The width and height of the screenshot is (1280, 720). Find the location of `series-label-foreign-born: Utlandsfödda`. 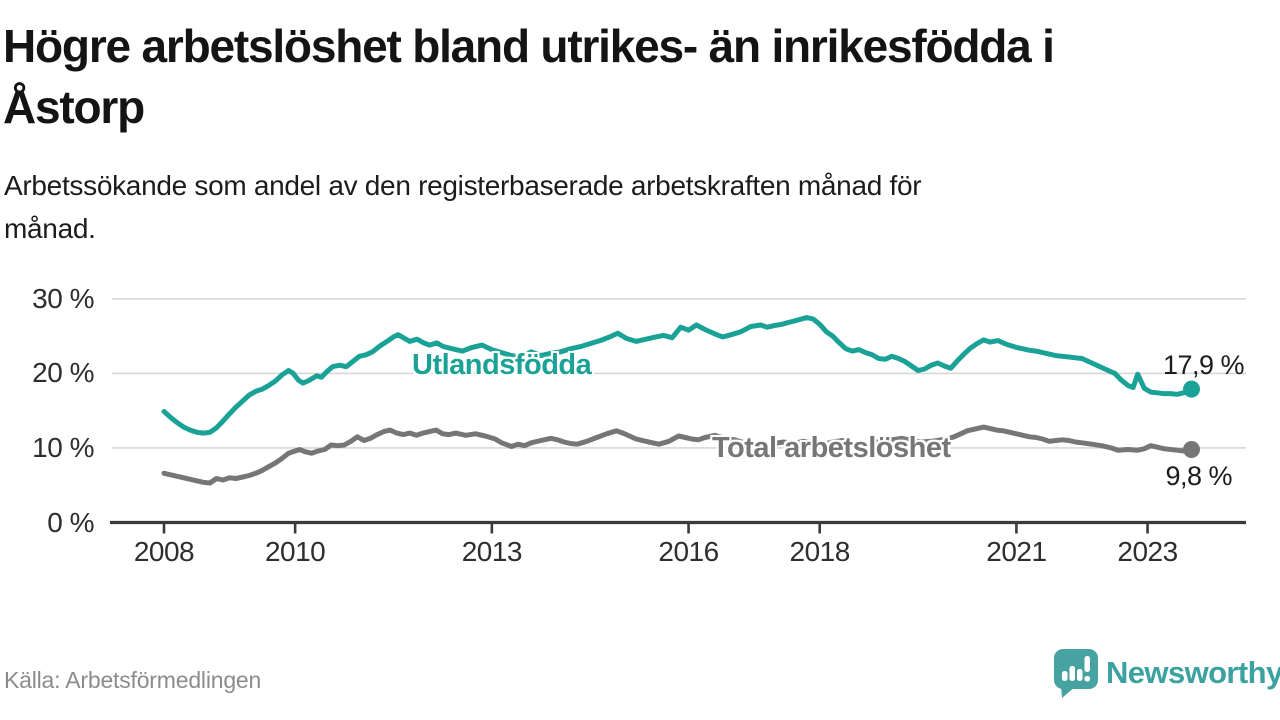

series-label-foreign-born: Utlandsfödda is located at coordinates (502, 365).